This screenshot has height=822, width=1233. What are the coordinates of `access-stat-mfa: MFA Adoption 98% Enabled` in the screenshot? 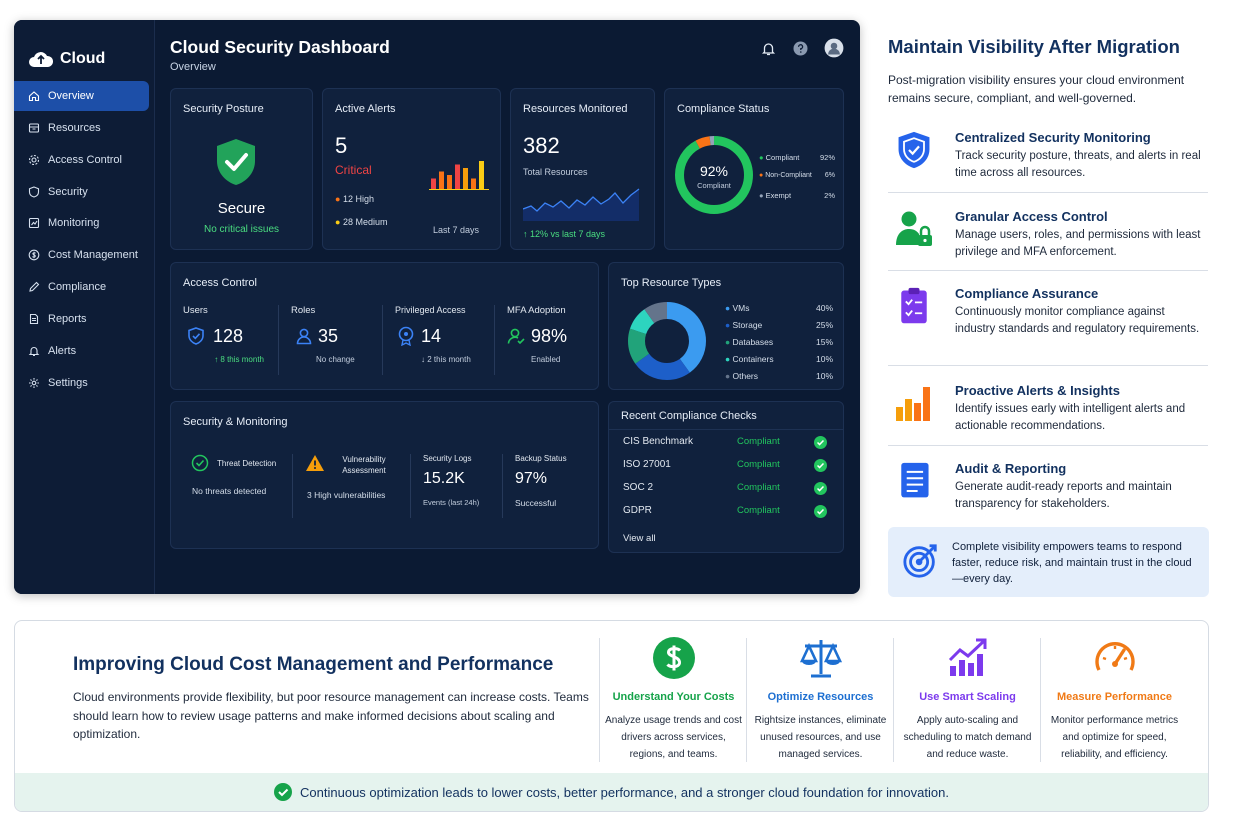 It's located at (549, 340).